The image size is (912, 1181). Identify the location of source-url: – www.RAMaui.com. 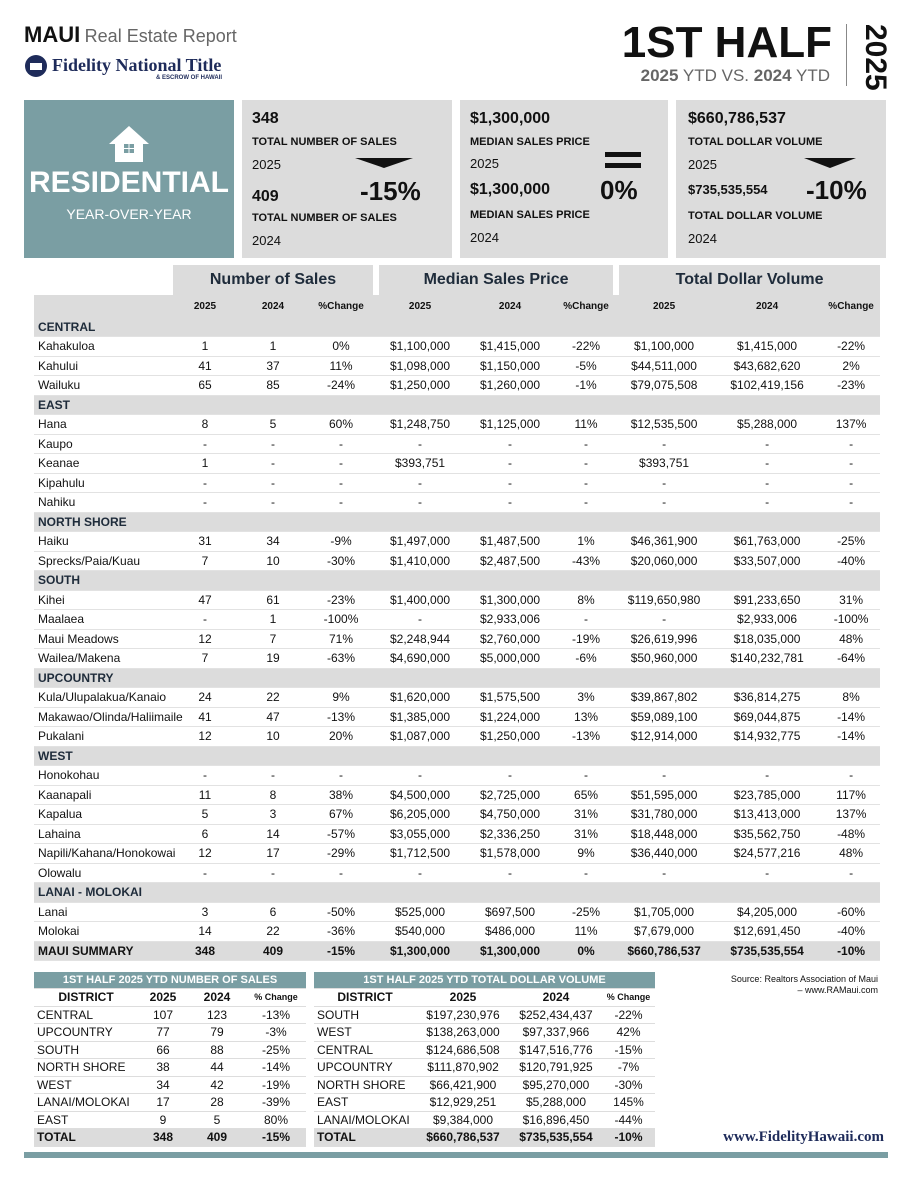
(837, 990).